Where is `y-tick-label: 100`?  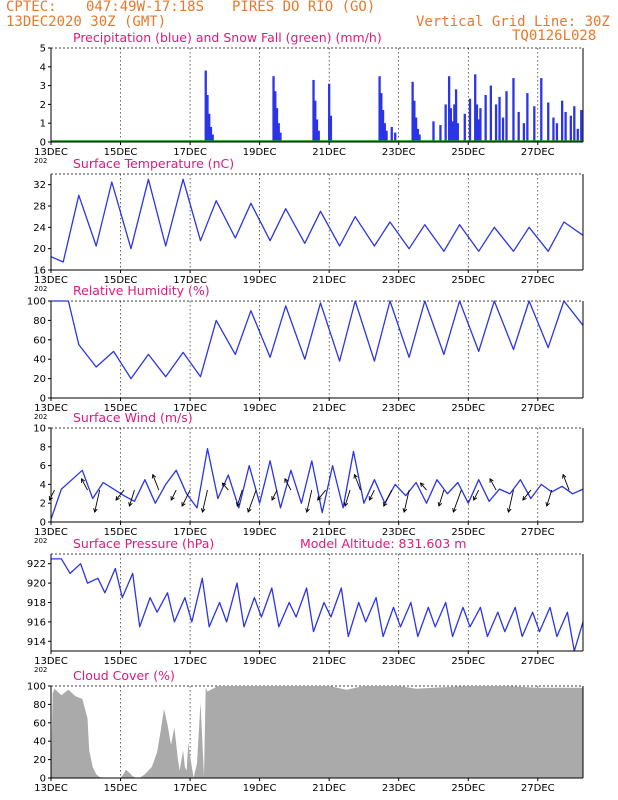 y-tick-label: 100 is located at coordinates (36, 302).